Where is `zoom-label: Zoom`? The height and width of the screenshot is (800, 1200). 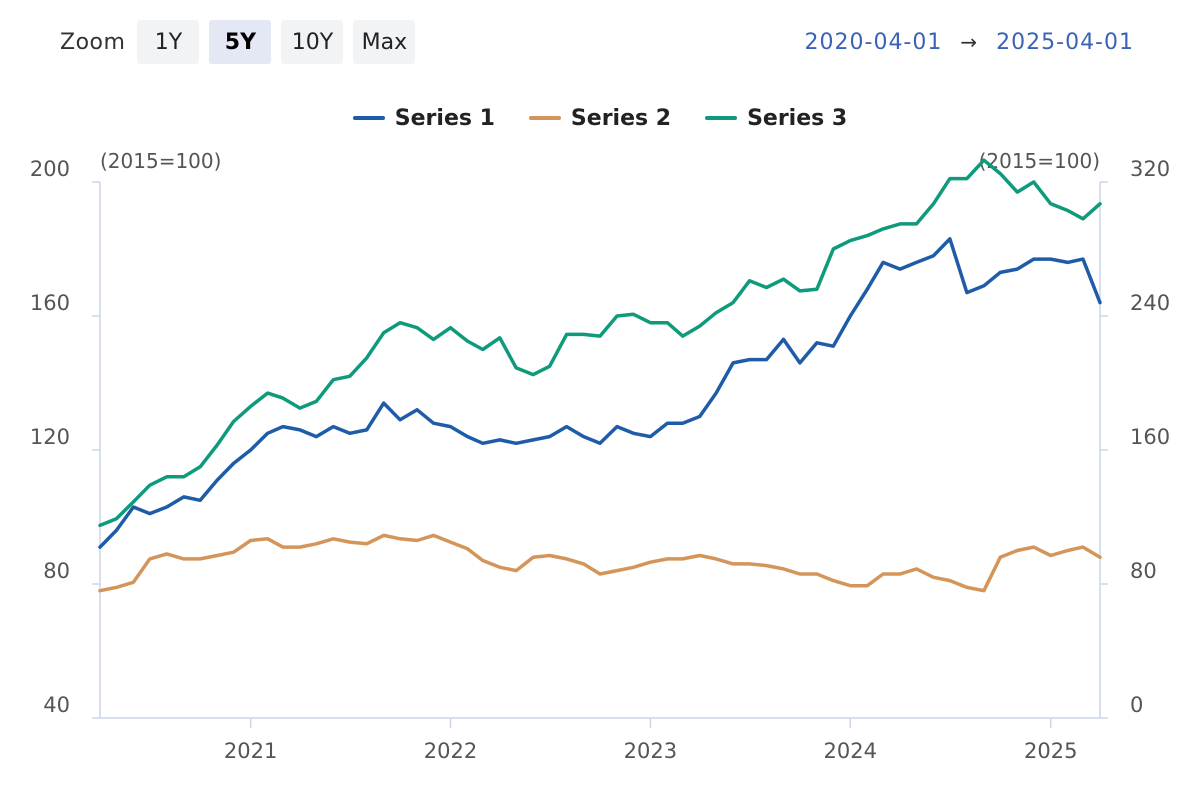
zoom-label: Zoom is located at coordinates (93, 42).